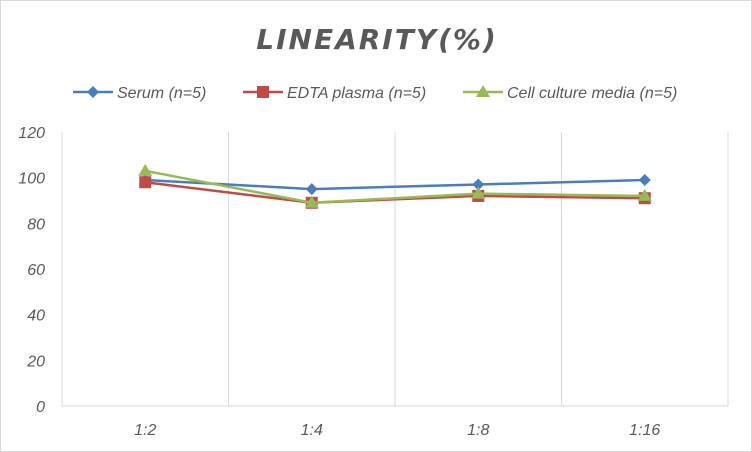 This screenshot has width=752, height=452. I want to click on legend-entry: EDTA plasma (n=5), so click(334, 93).